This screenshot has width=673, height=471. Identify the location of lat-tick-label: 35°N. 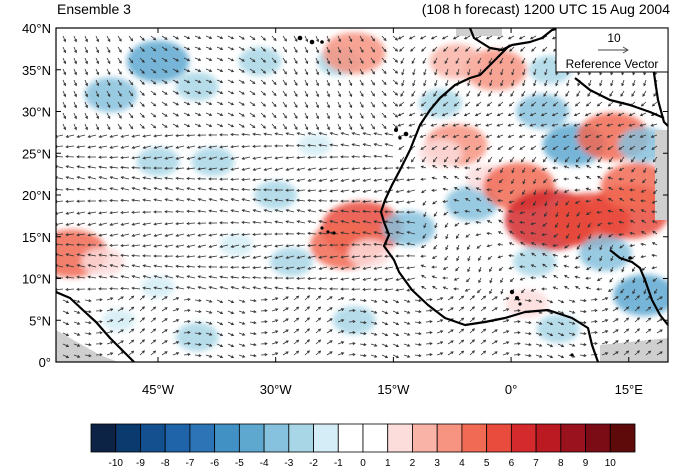
(36, 70).